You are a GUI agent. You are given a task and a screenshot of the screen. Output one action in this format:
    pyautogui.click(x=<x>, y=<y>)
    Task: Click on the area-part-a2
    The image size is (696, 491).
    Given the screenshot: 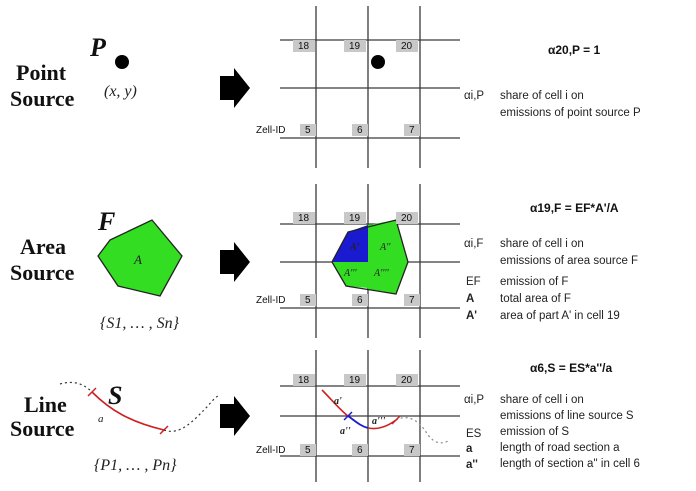 What is the action you would take?
    pyautogui.click(x=388, y=241)
    